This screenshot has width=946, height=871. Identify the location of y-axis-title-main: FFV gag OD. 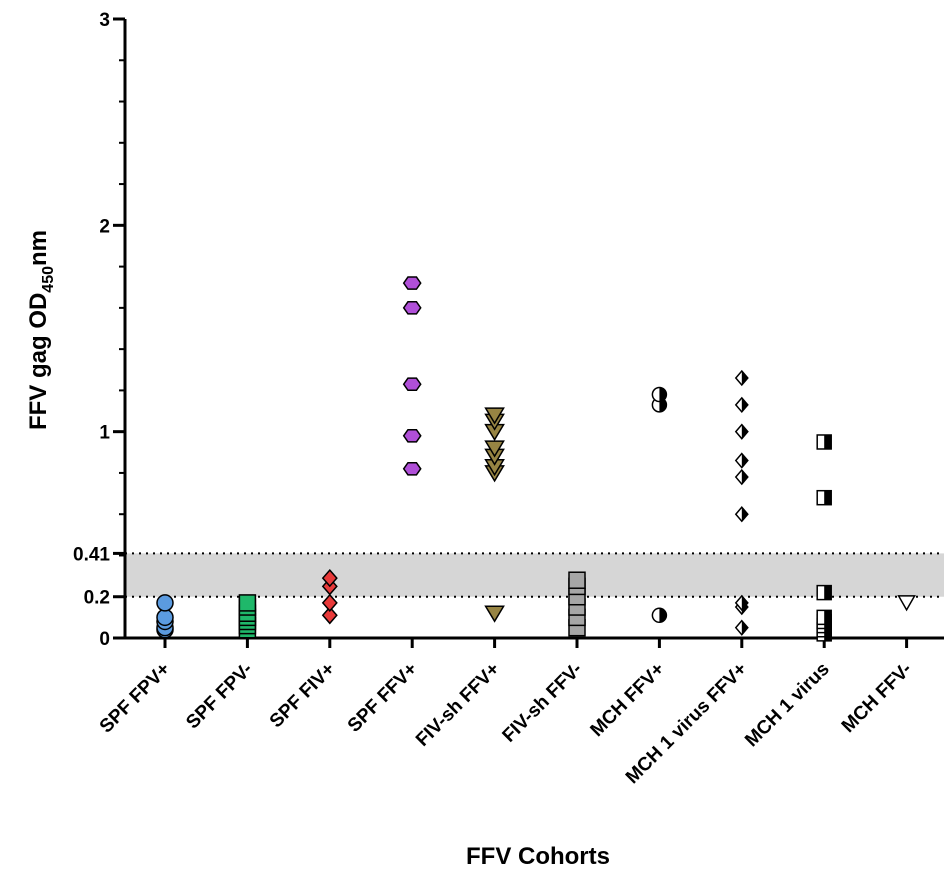
(38, 361).